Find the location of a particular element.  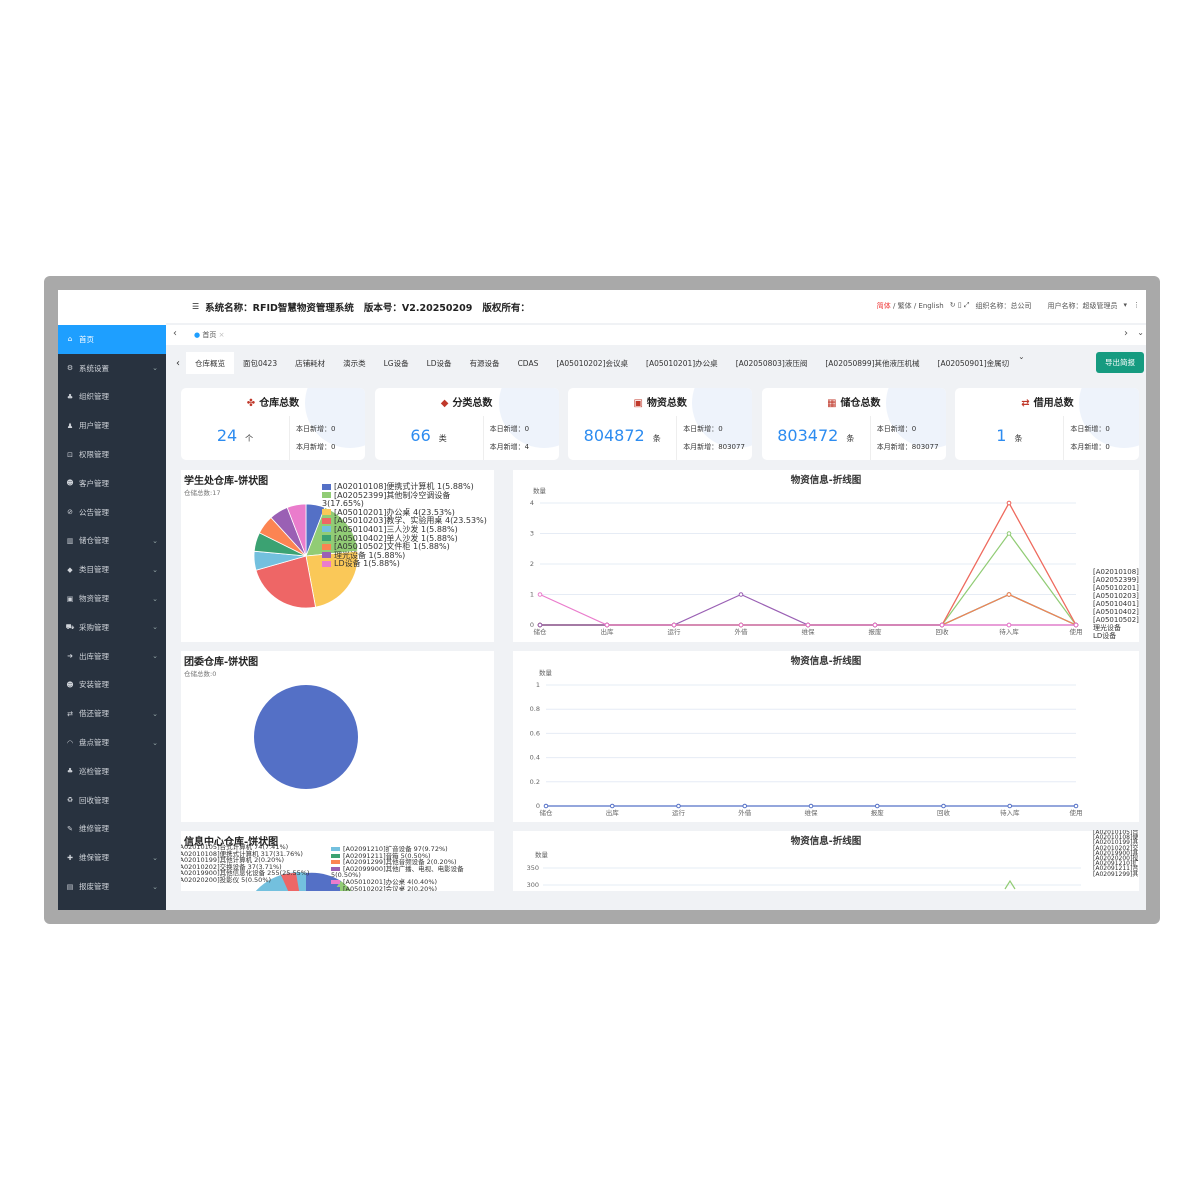

legend-item: [A02010105]台 is located at coordinates (1116, 833).